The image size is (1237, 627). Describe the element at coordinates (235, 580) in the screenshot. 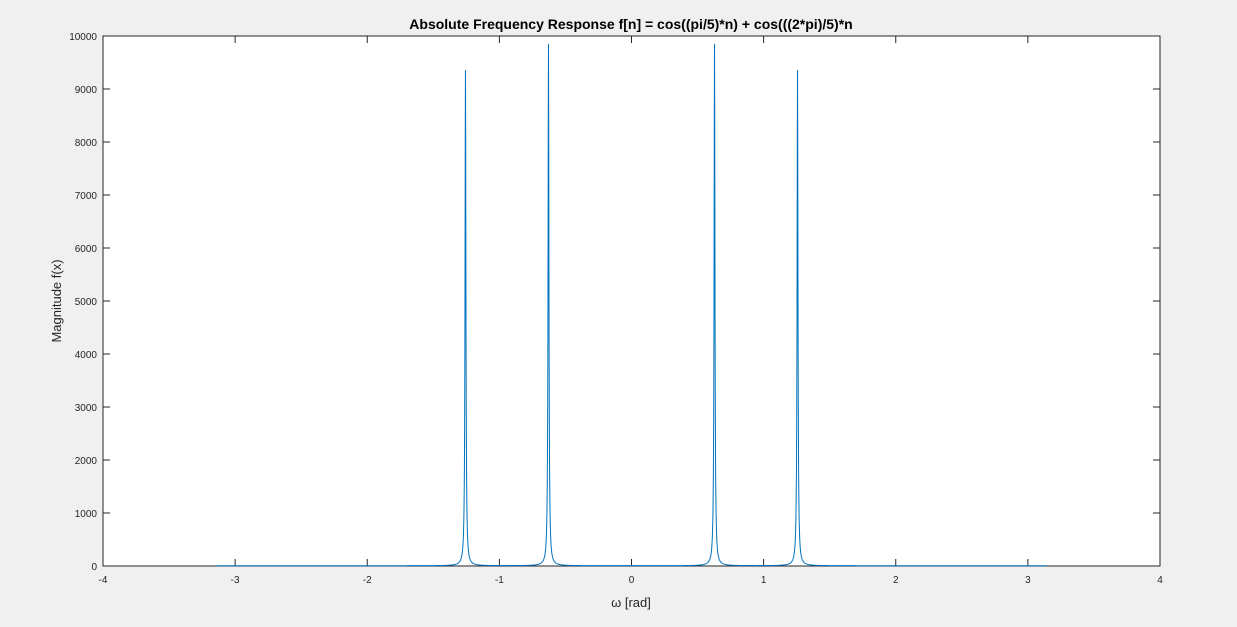

I see `x-tick-label: -3` at that location.